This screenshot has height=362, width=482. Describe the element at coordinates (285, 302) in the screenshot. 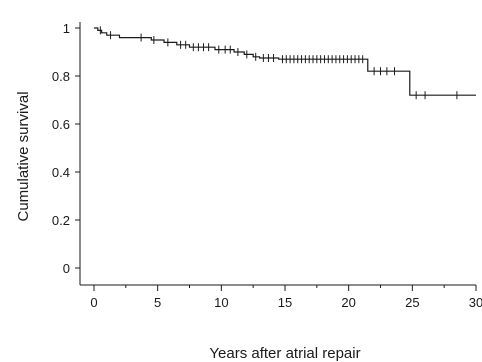

I see `x-tick-label: 15` at that location.